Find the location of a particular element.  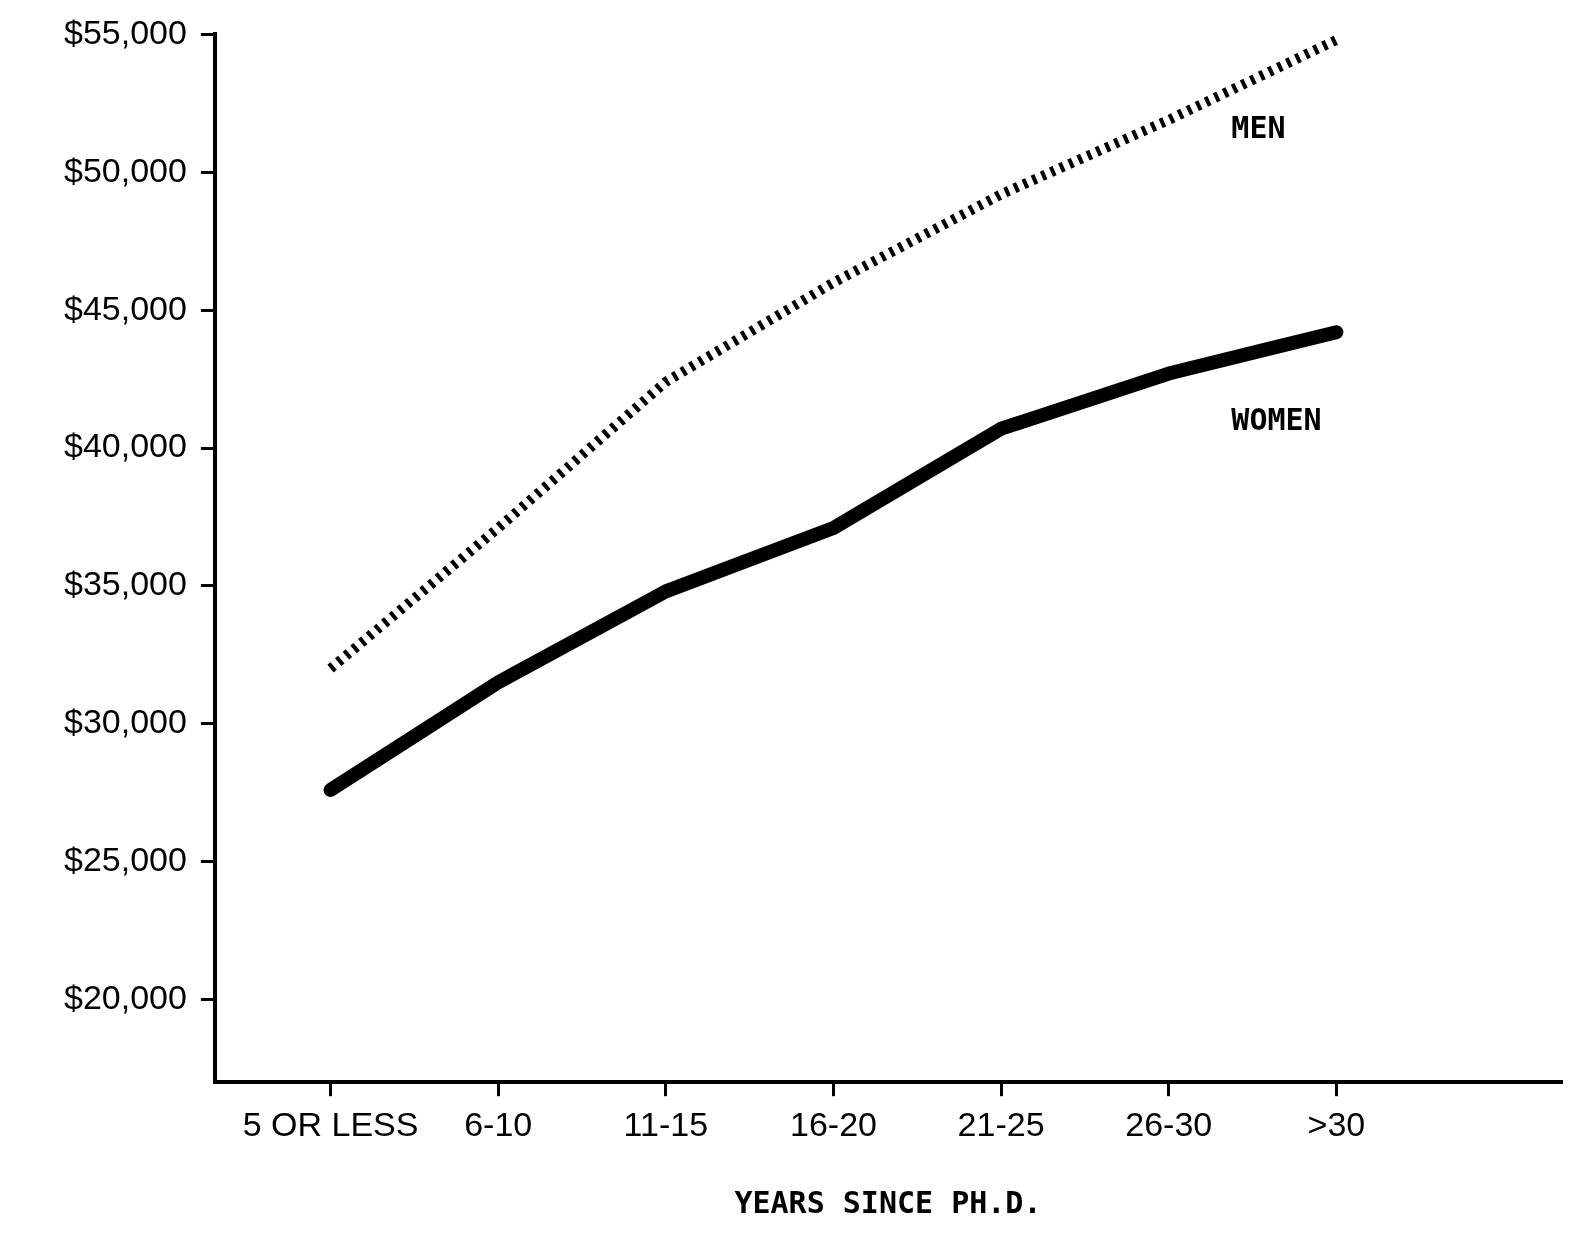

x-tick-label: 5 OR LESS is located at coordinates (330, 1123).